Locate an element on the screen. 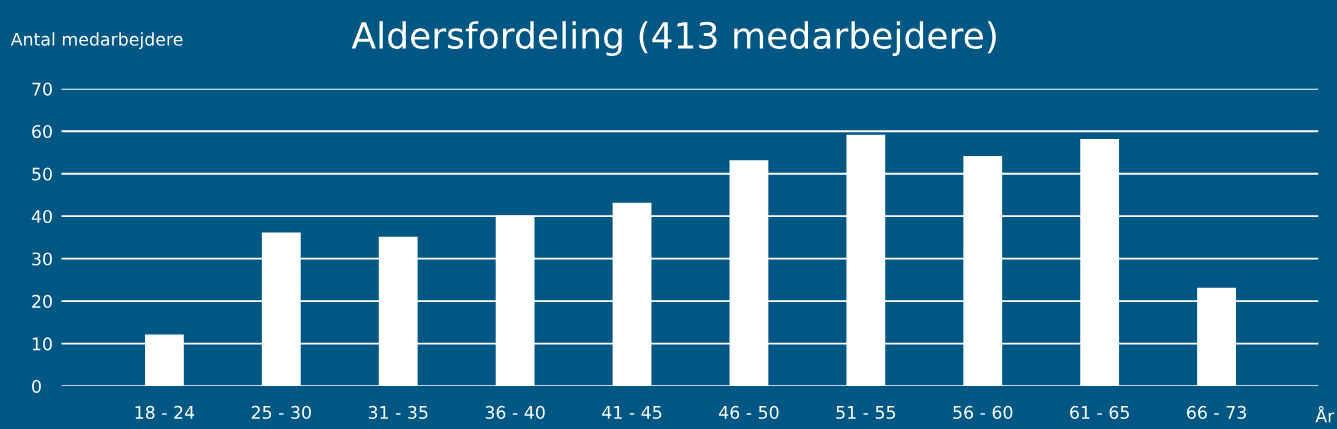 This screenshot has height=429, width=1337. x-tick-label: 18 - 24 is located at coordinates (165, 412).